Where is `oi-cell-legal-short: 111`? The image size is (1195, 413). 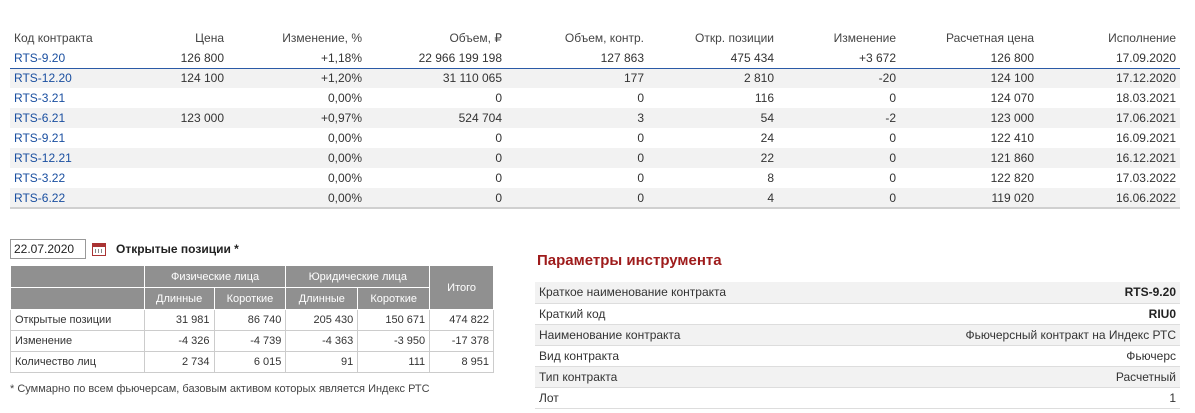 oi-cell-legal-short: 111 is located at coordinates (394, 362).